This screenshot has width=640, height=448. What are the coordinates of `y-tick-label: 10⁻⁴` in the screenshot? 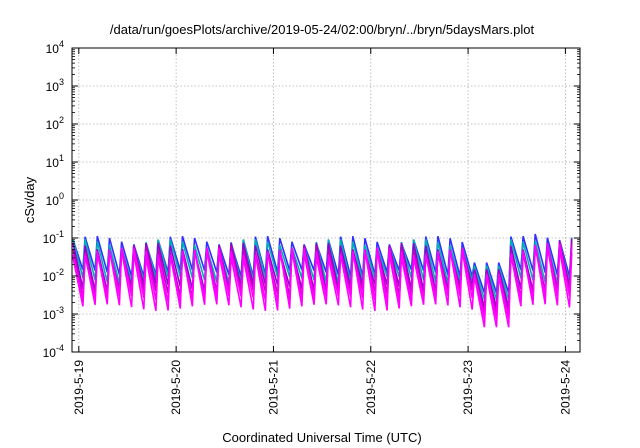 It's located at (53, 351).